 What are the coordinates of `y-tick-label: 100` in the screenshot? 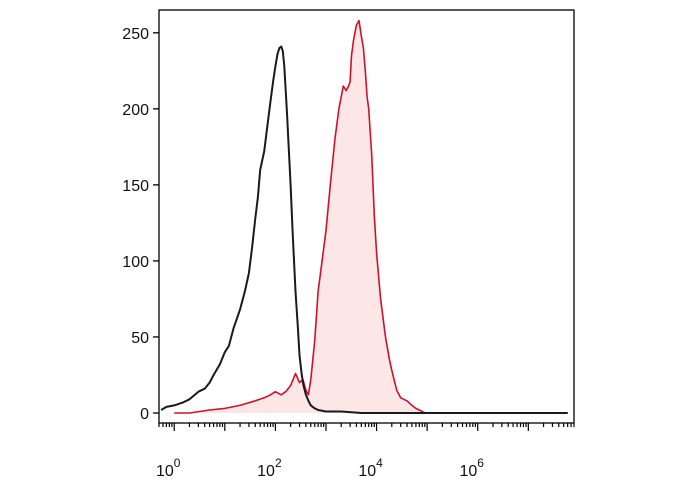 It's located at (135, 262).